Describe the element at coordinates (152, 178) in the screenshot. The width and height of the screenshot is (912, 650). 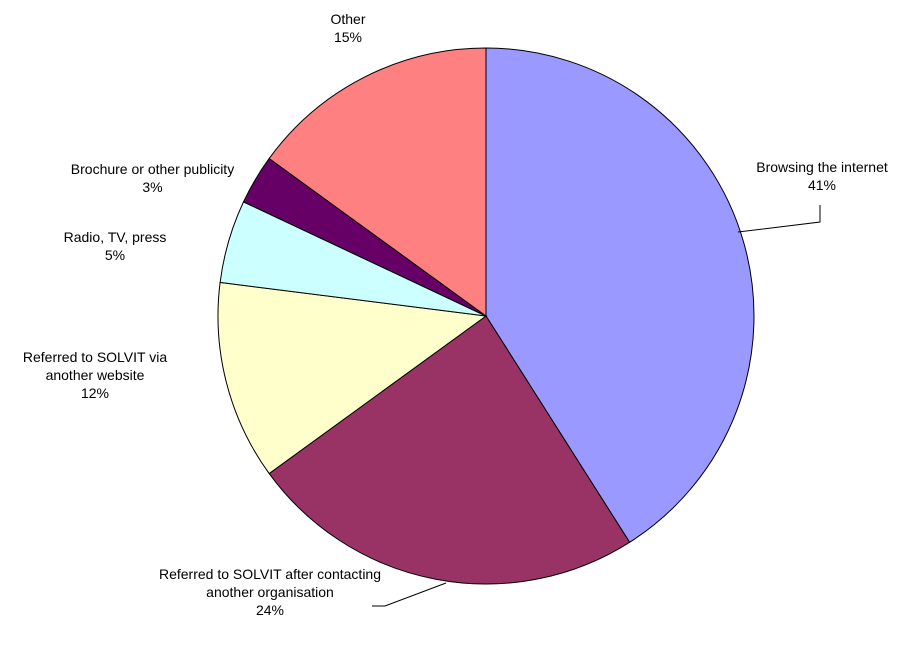
I see `slice-label: Brochure or other publicity 3%` at that location.